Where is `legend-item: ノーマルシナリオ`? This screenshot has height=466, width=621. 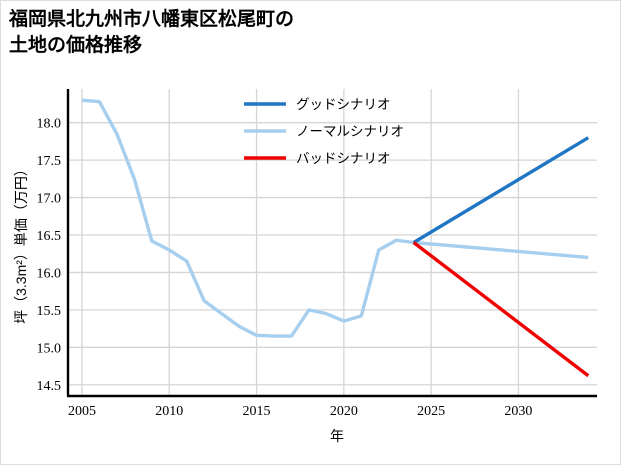
legend-item: ノーマルシナリオ is located at coordinates (324, 131).